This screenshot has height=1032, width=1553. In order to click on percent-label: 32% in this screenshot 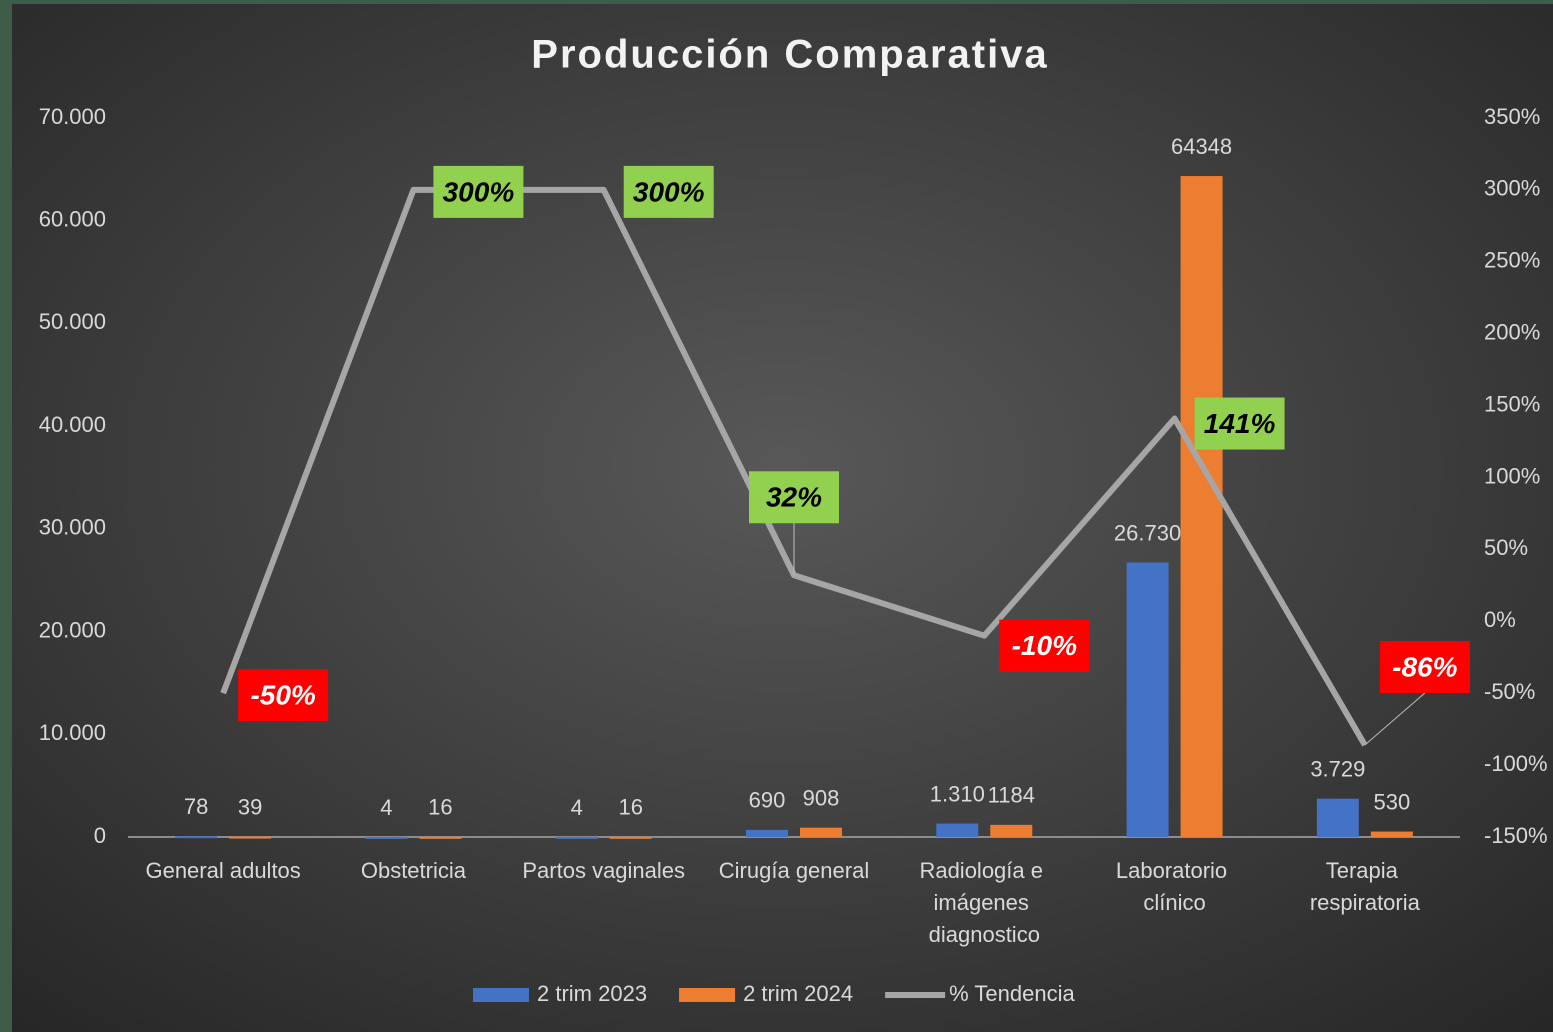, I will do `click(794, 497)`.